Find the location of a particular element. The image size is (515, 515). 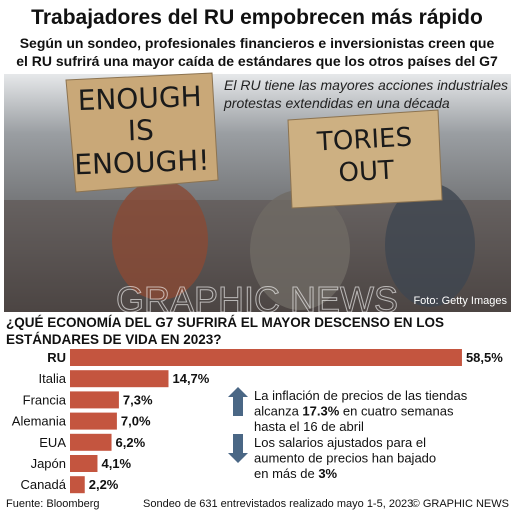

annotation: alcanza 17.3% en cuatro semanas is located at coordinates (354, 411).